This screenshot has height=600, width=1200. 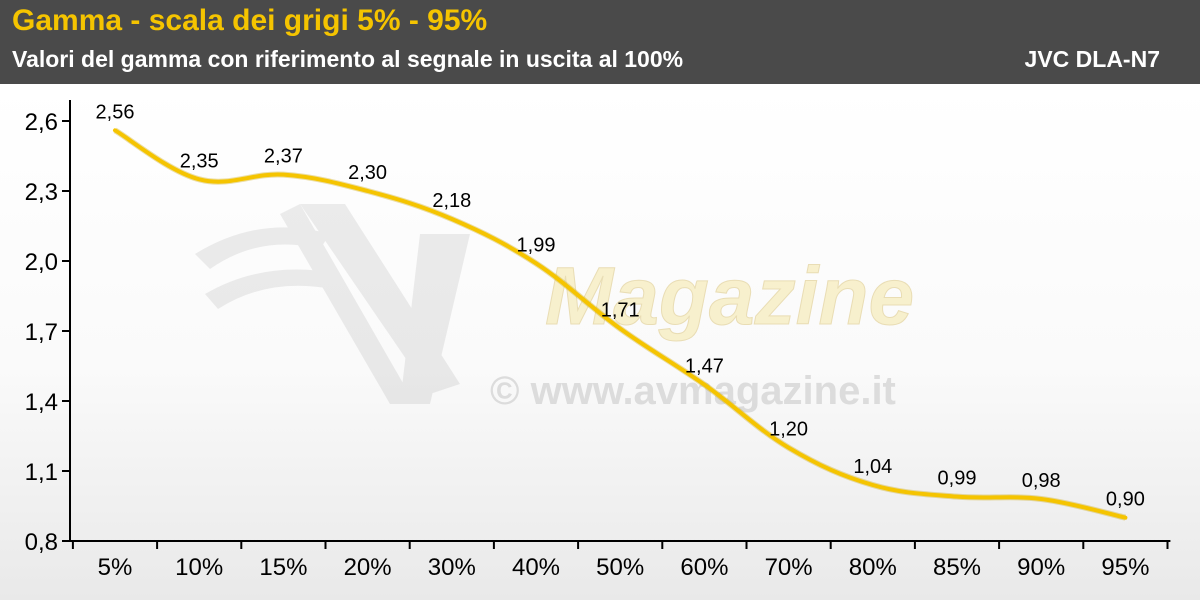 I want to click on y-tick-label: 1,1, so click(x=41, y=472).